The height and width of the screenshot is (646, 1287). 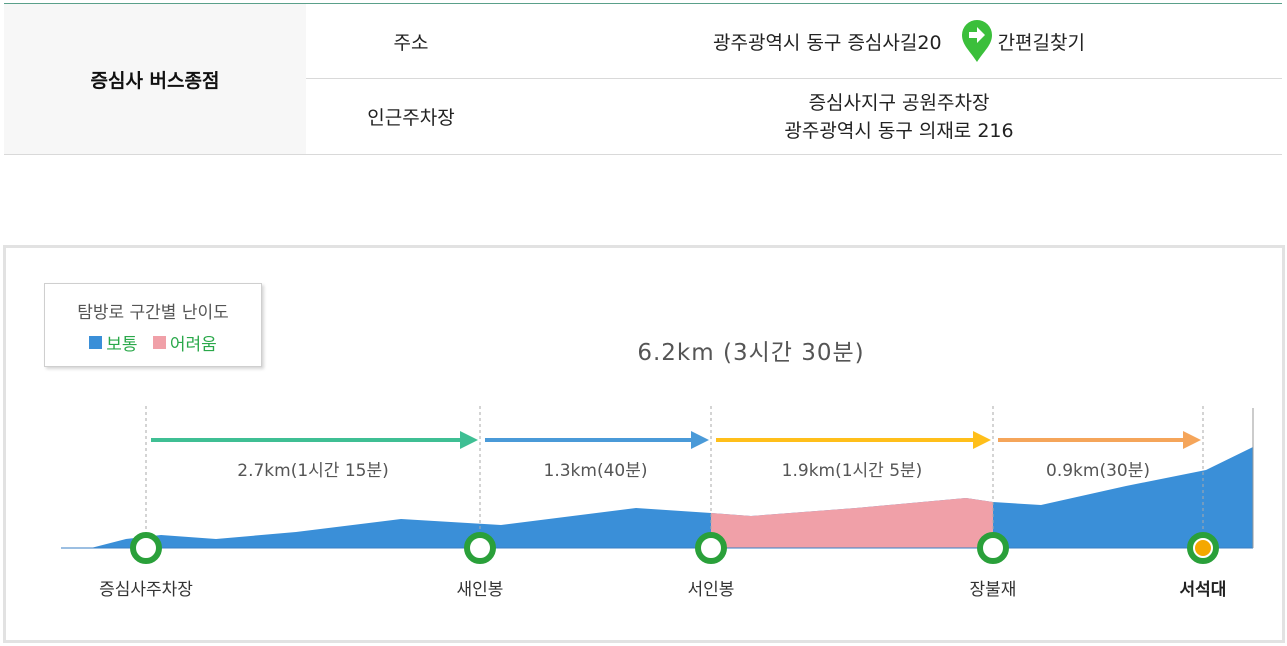 I want to click on course-total: 6.2km (3시간 30분), so click(x=751, y=353).